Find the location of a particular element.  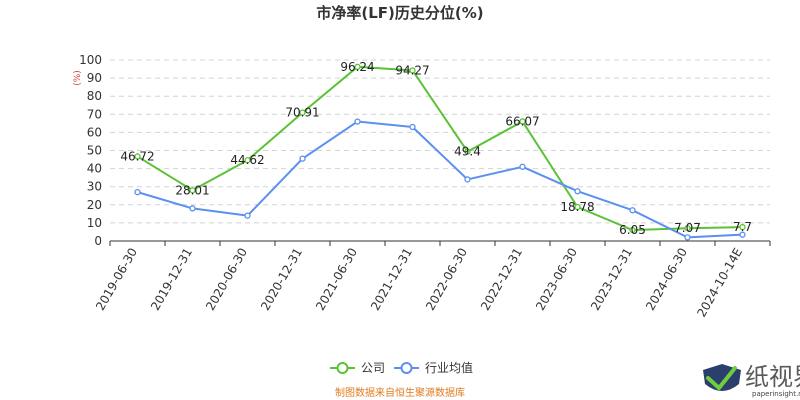

y-tick-label: 50 is located at coordinates (94, 151).